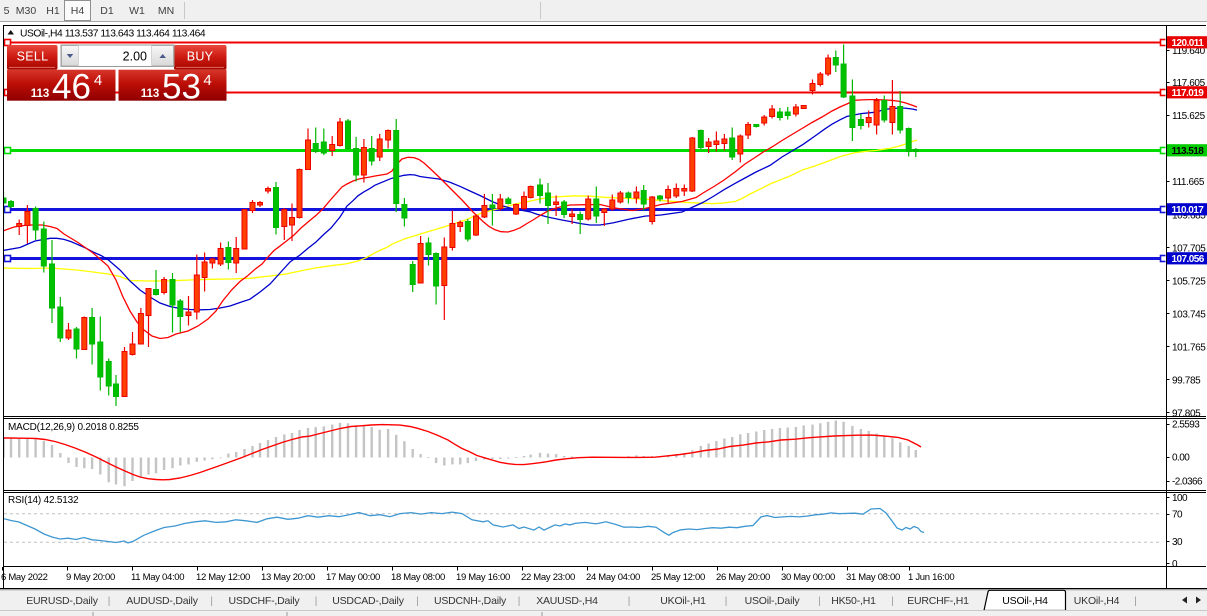 Image resolution: width=1207 pixels, height=616 pixels. Describe the element at coordinates (418, 577) in the screenshot. I see `svg-text: 18 May 08:00` at that location.